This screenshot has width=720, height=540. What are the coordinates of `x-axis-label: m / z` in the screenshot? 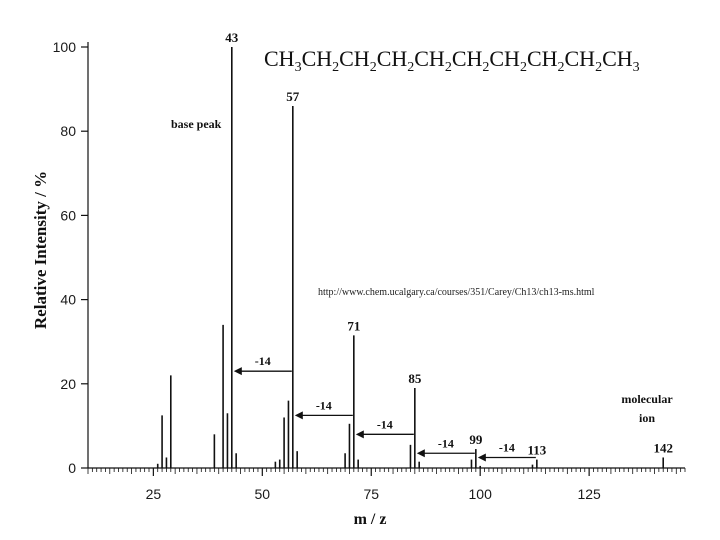 It's located at (370, 519).